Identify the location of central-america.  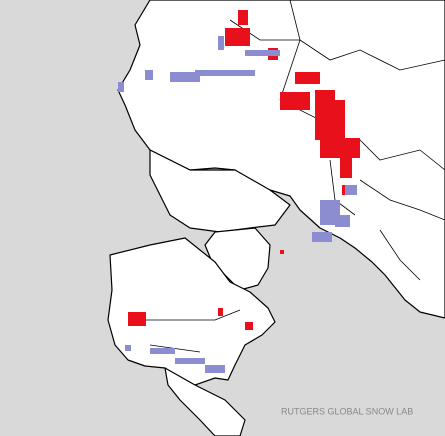
(205, 401).